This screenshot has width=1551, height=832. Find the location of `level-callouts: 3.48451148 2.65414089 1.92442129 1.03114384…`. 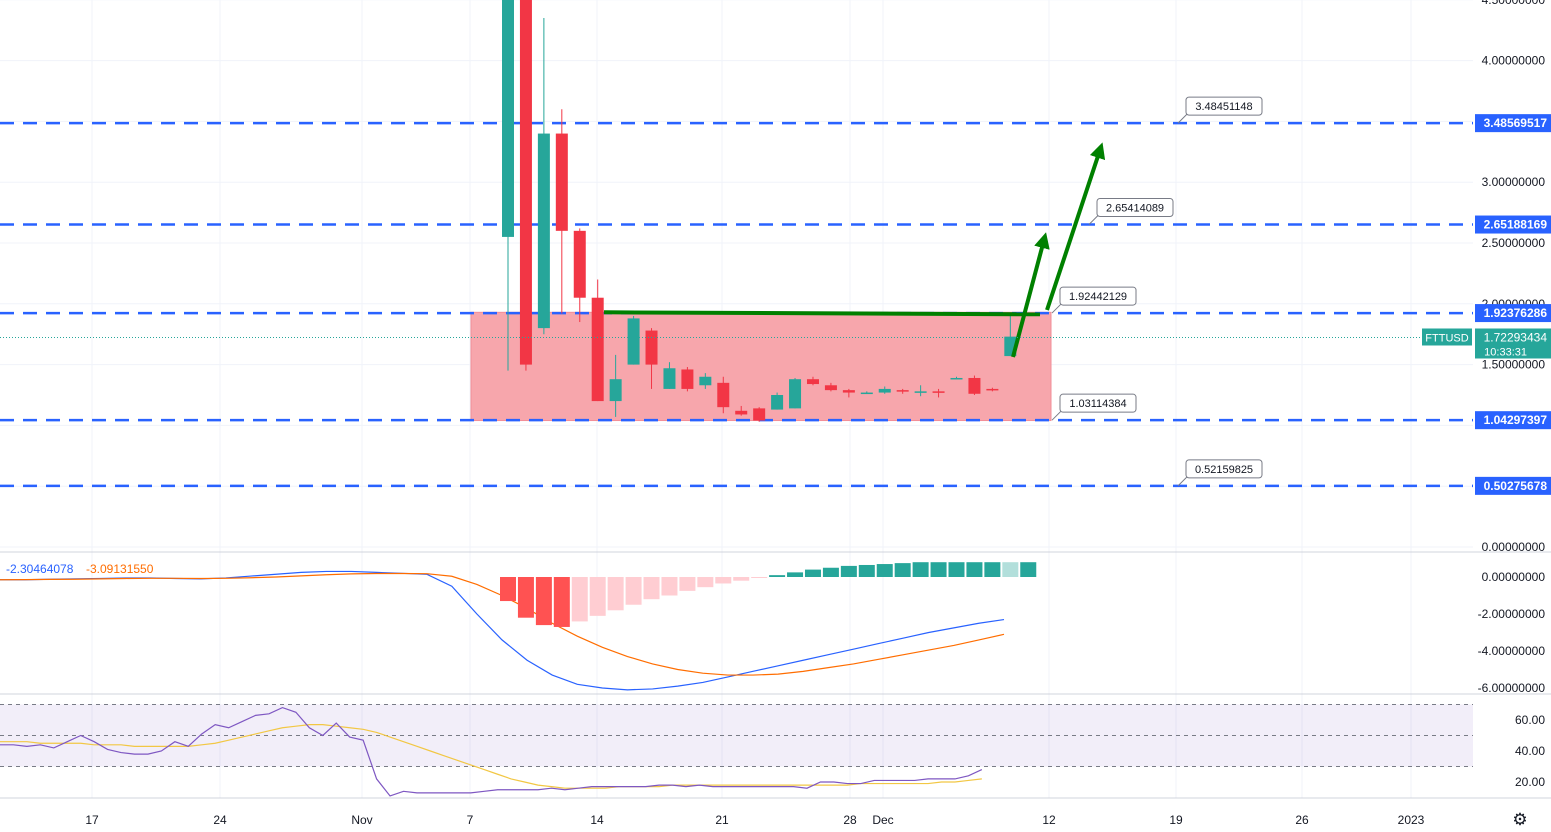

level-callouts: 3.48451148 2.65414089 1.92442129 1.03114384… is located at coordinates (1157, 291).